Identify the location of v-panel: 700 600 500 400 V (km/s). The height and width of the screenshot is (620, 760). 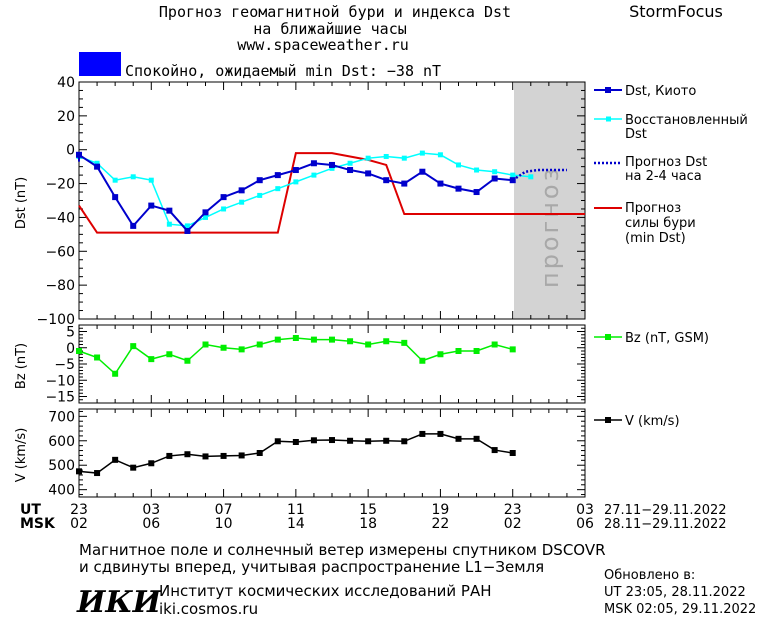
(300, 453).